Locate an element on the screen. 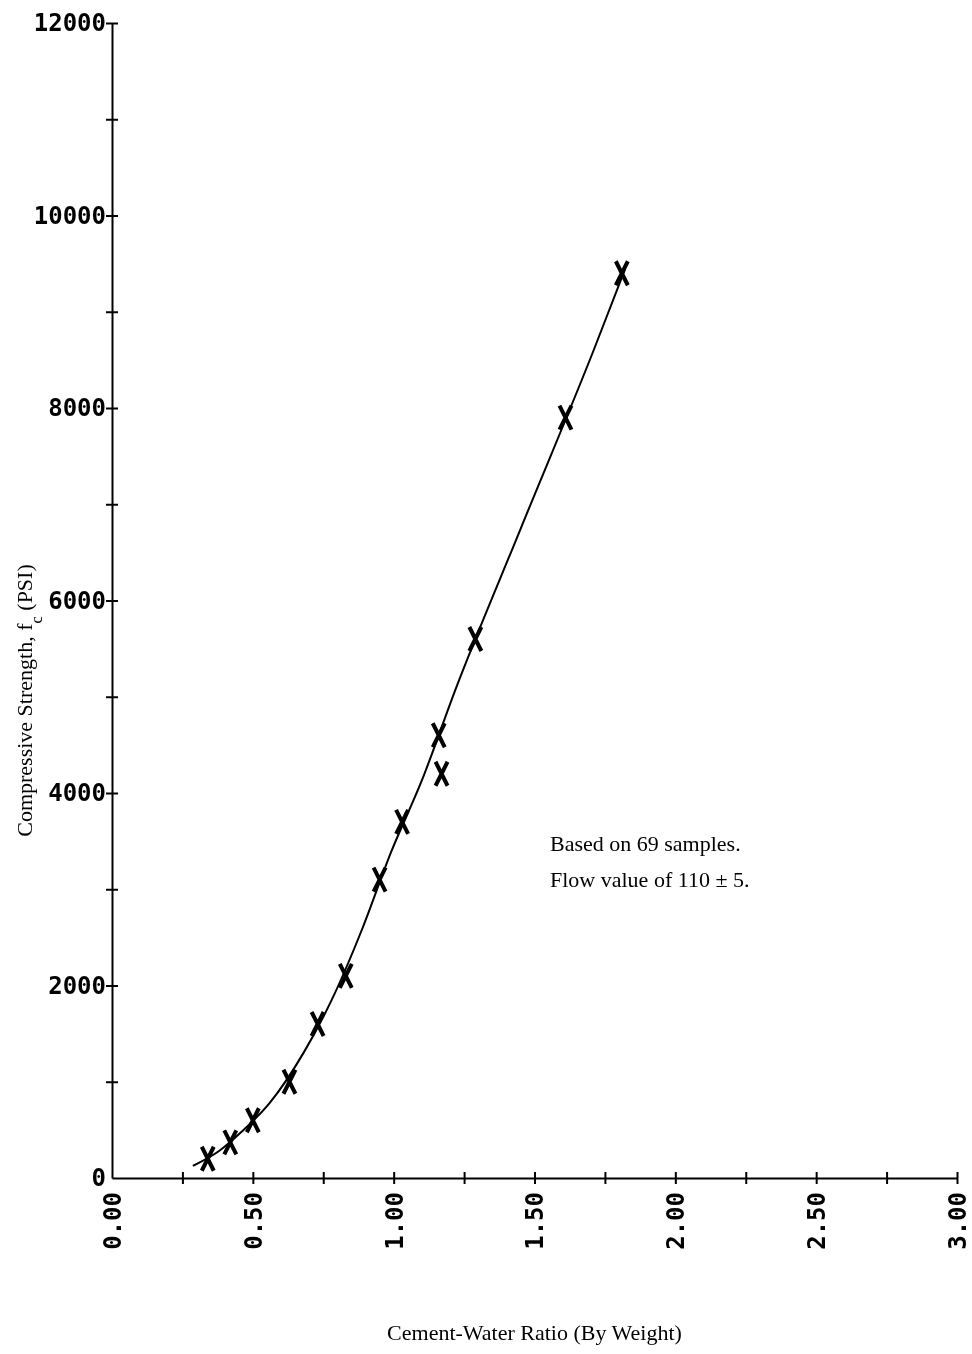  x-tick-label: 0.50 is located at coordinates (253, 1221).